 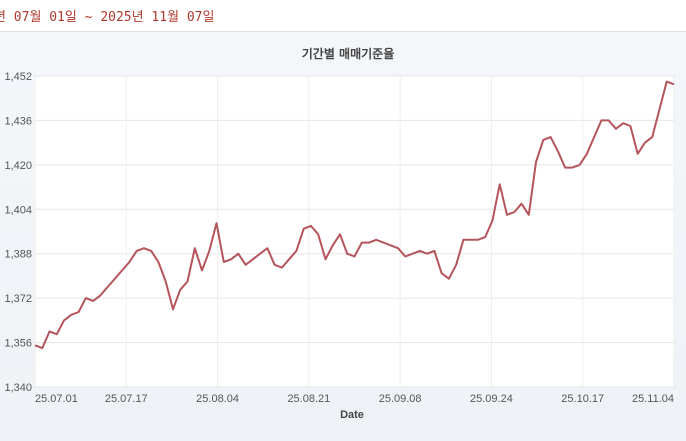 I want to click on y-tick-label: 1,372, so click(x=18, y=299).